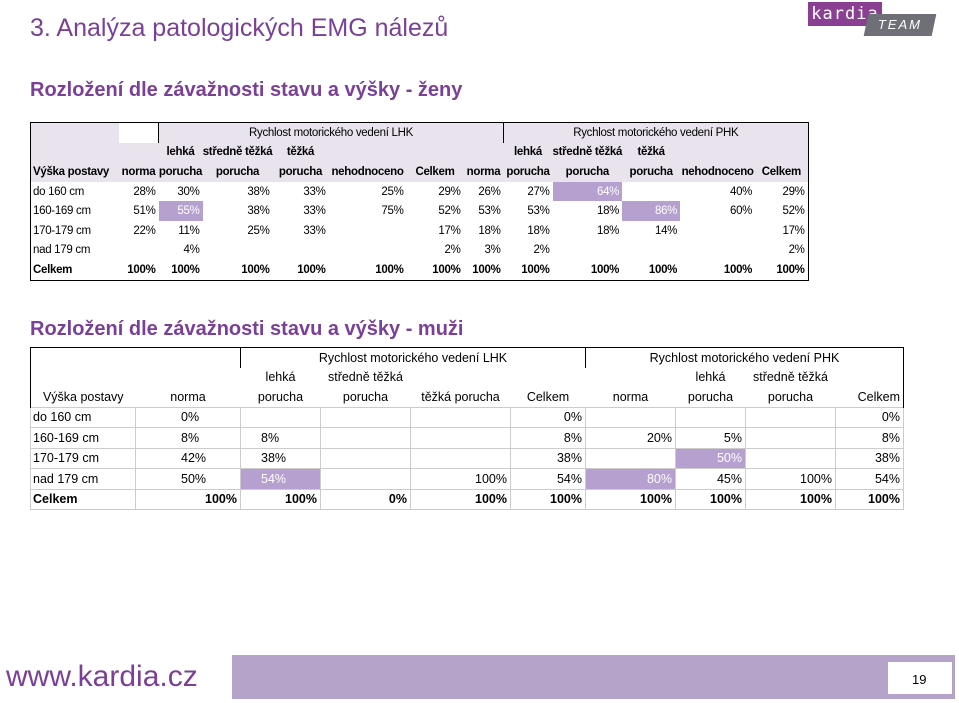  Describe the element at coordinates (741, 191) in the screenshot. I see `table-cell: 40%` at that location.